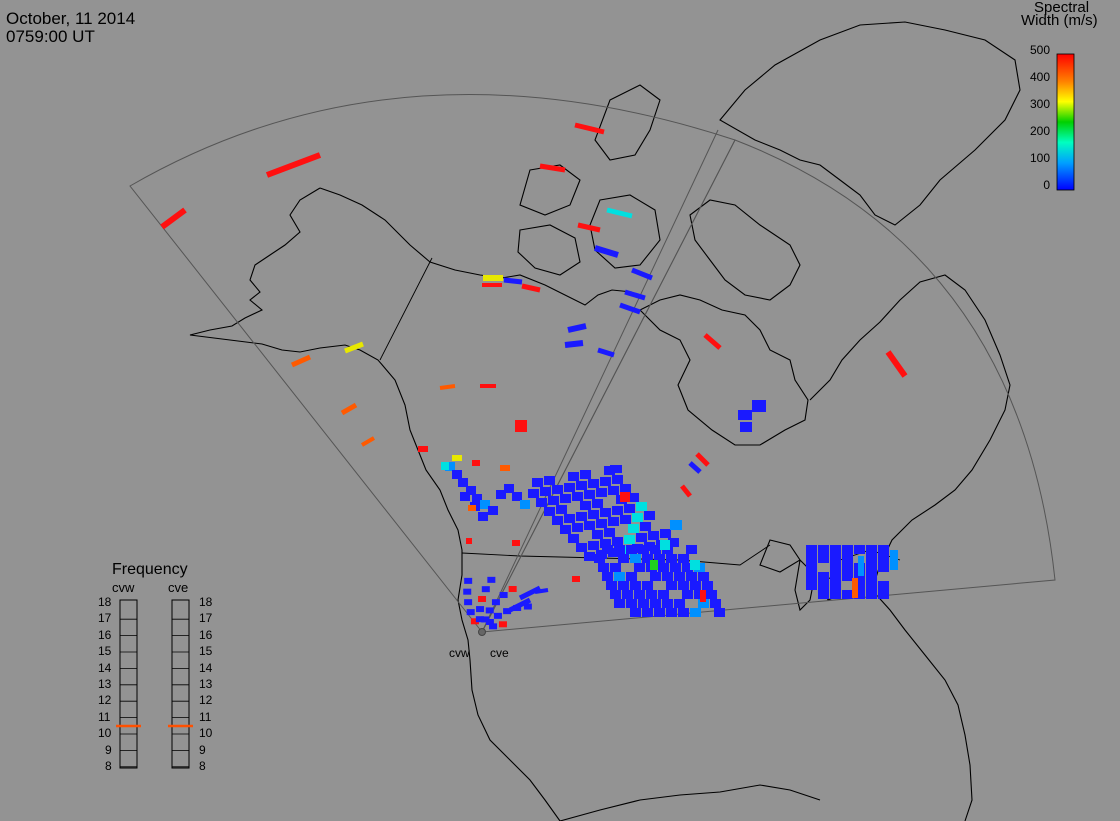 The height and width of the screenshot is (821, 1120). What do you see at coordinates (105, 602) in the screenshot?
I see `frequency-tick-left: 18` at bounding box center [105, 602].